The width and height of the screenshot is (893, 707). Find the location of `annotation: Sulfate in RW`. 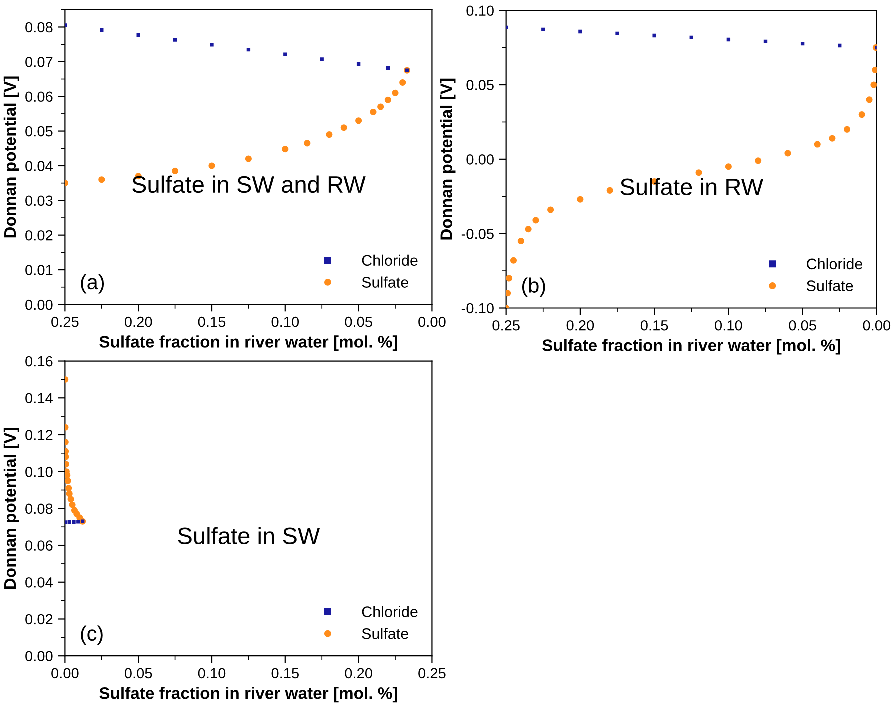

annotation: Sulfate in RW is located at coordinates (692, 187).